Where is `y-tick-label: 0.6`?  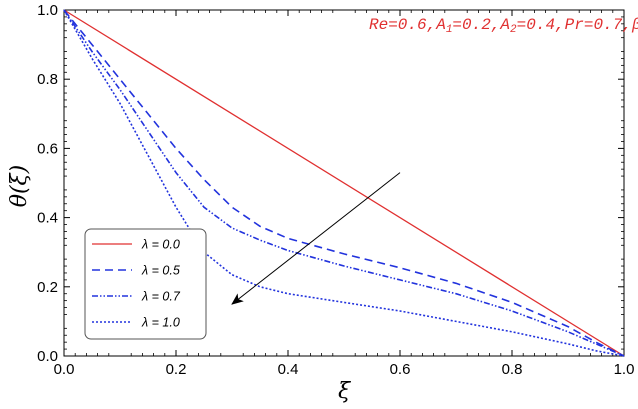 y-tick-label: 0.6 is located at coordinates (47, 148).